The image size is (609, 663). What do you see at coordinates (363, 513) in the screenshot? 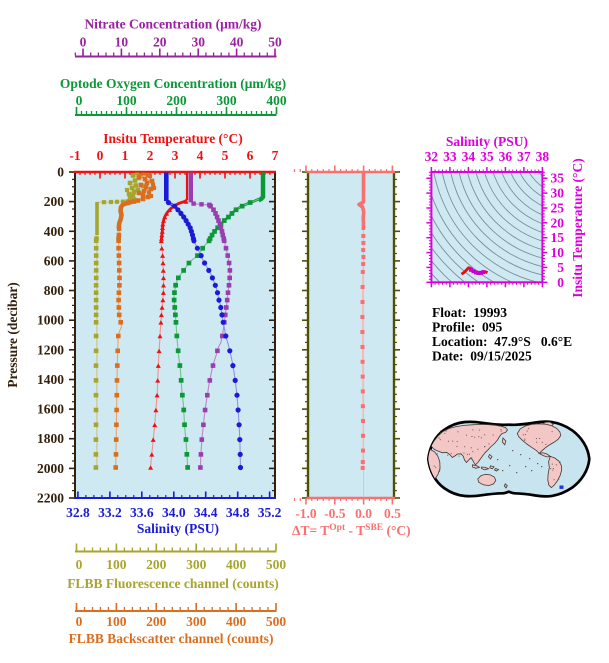
I see `svg-text: 0.0` at bounding box center [363, 513].